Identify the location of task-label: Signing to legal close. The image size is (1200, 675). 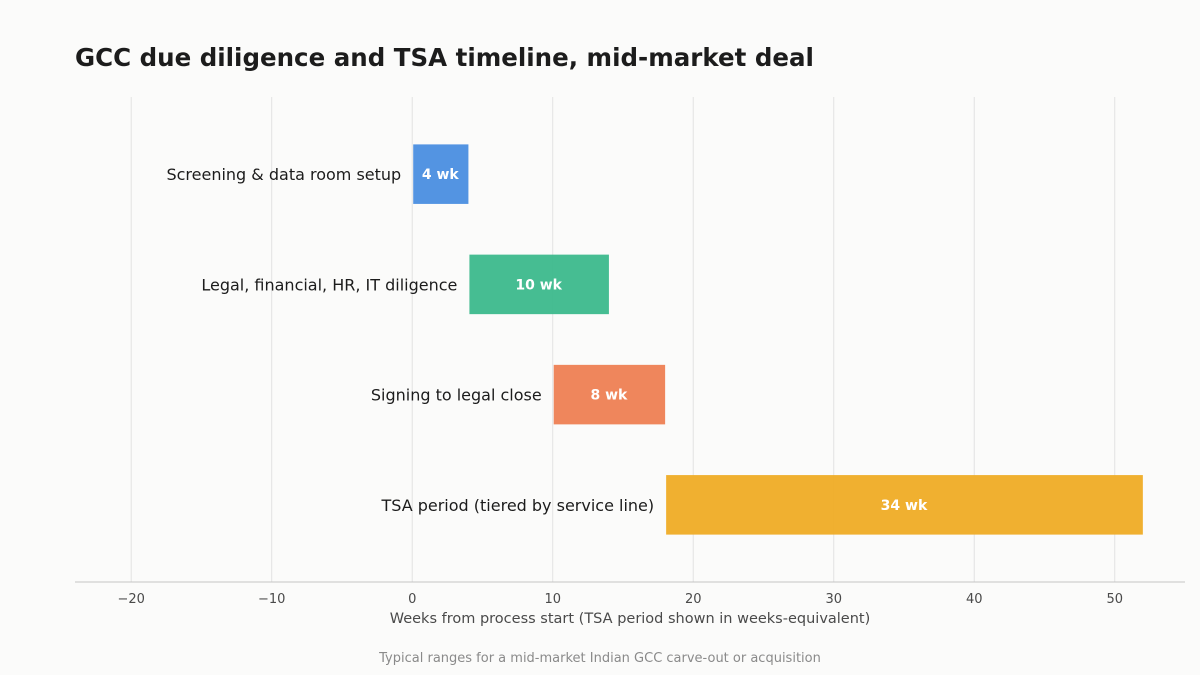
(456, 395).